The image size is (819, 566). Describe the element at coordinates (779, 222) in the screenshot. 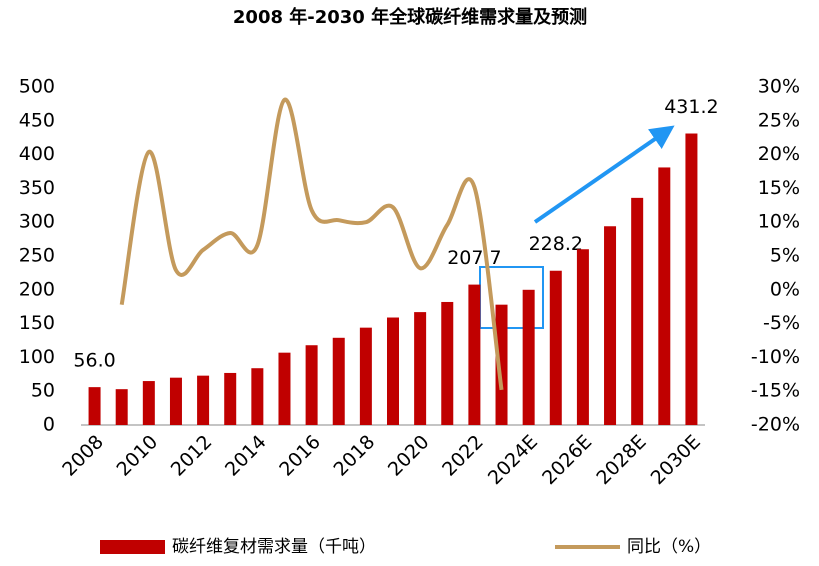

I see `y2-tick-label: 10%` at that location.